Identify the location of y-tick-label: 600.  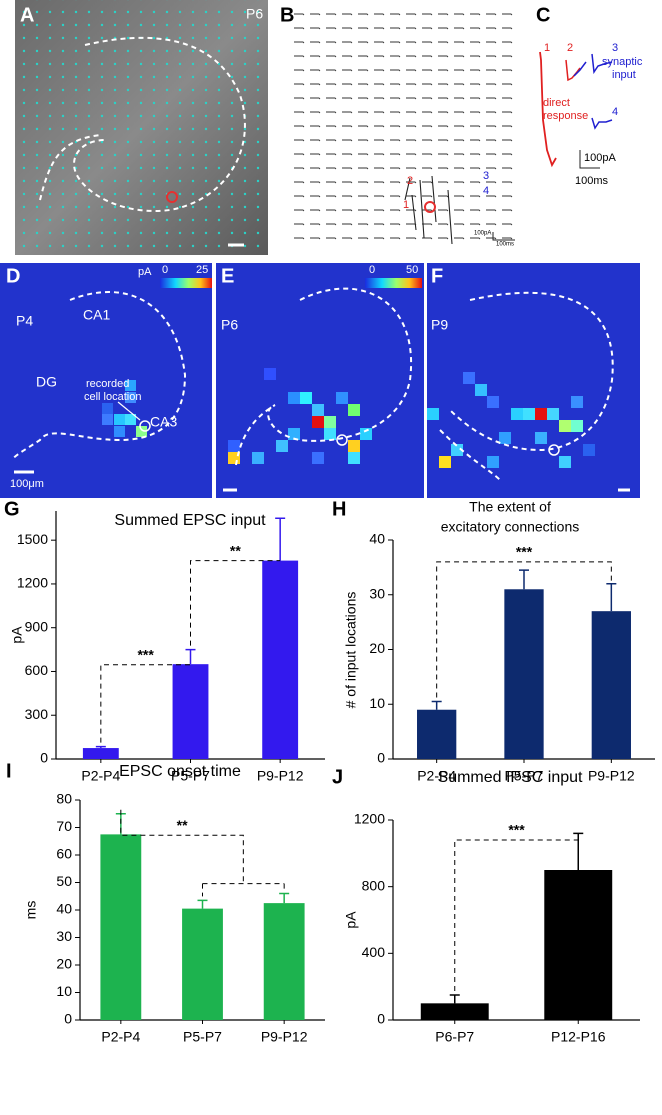
(37, 670).